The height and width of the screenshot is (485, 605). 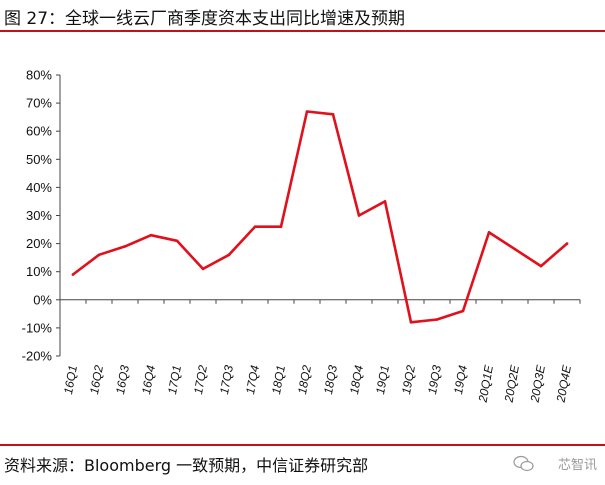 What do you see at coordinates (39, 75) in the screenshot?
I see `y-tick-label: 80%` at bounding box center [39, 75].